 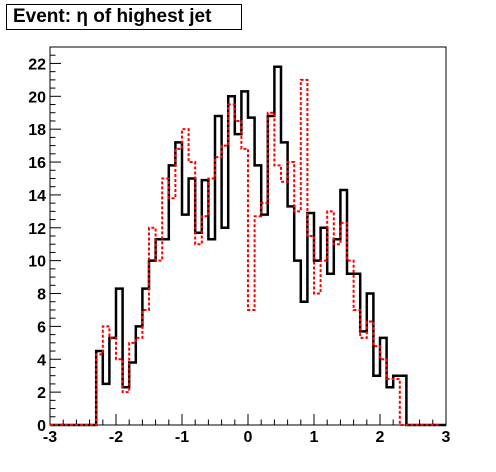 What do you see at coordinates (248, 437) in the screenshot?
I see `x-tick-label: 0` at bounding box center [248, 437].